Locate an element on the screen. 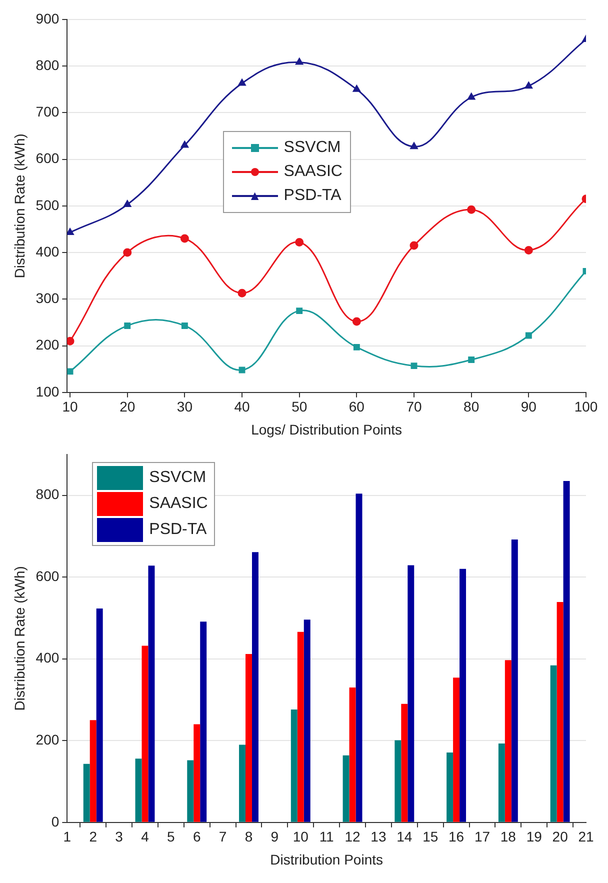  x-tick-label: 21 is located at coordinates (586, 836).